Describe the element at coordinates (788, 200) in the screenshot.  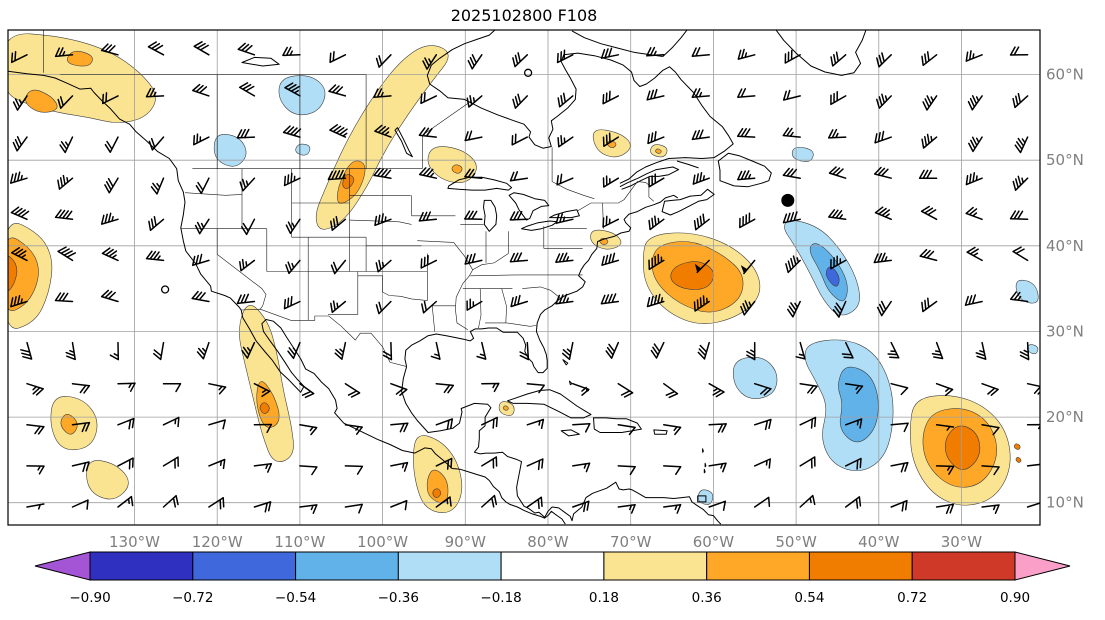
I see `filled-circle-marker` at that location.